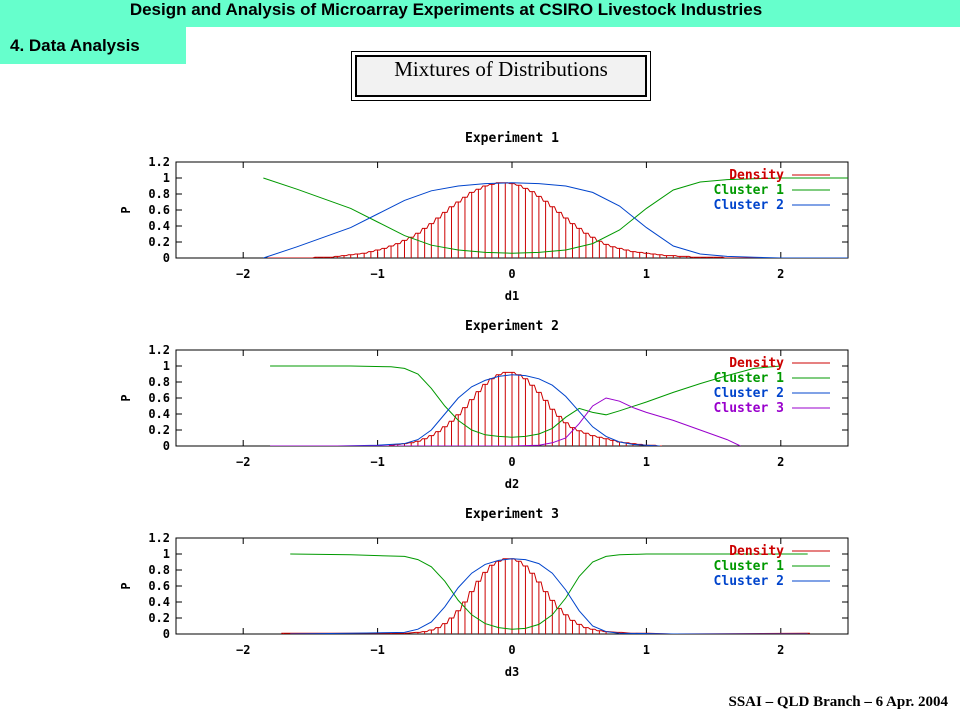 The width and height of the screenshot is (960, 720). Describe the element at coordinates (512, 296) in the screenshot. I see `x-axis-label: d1` at that location.